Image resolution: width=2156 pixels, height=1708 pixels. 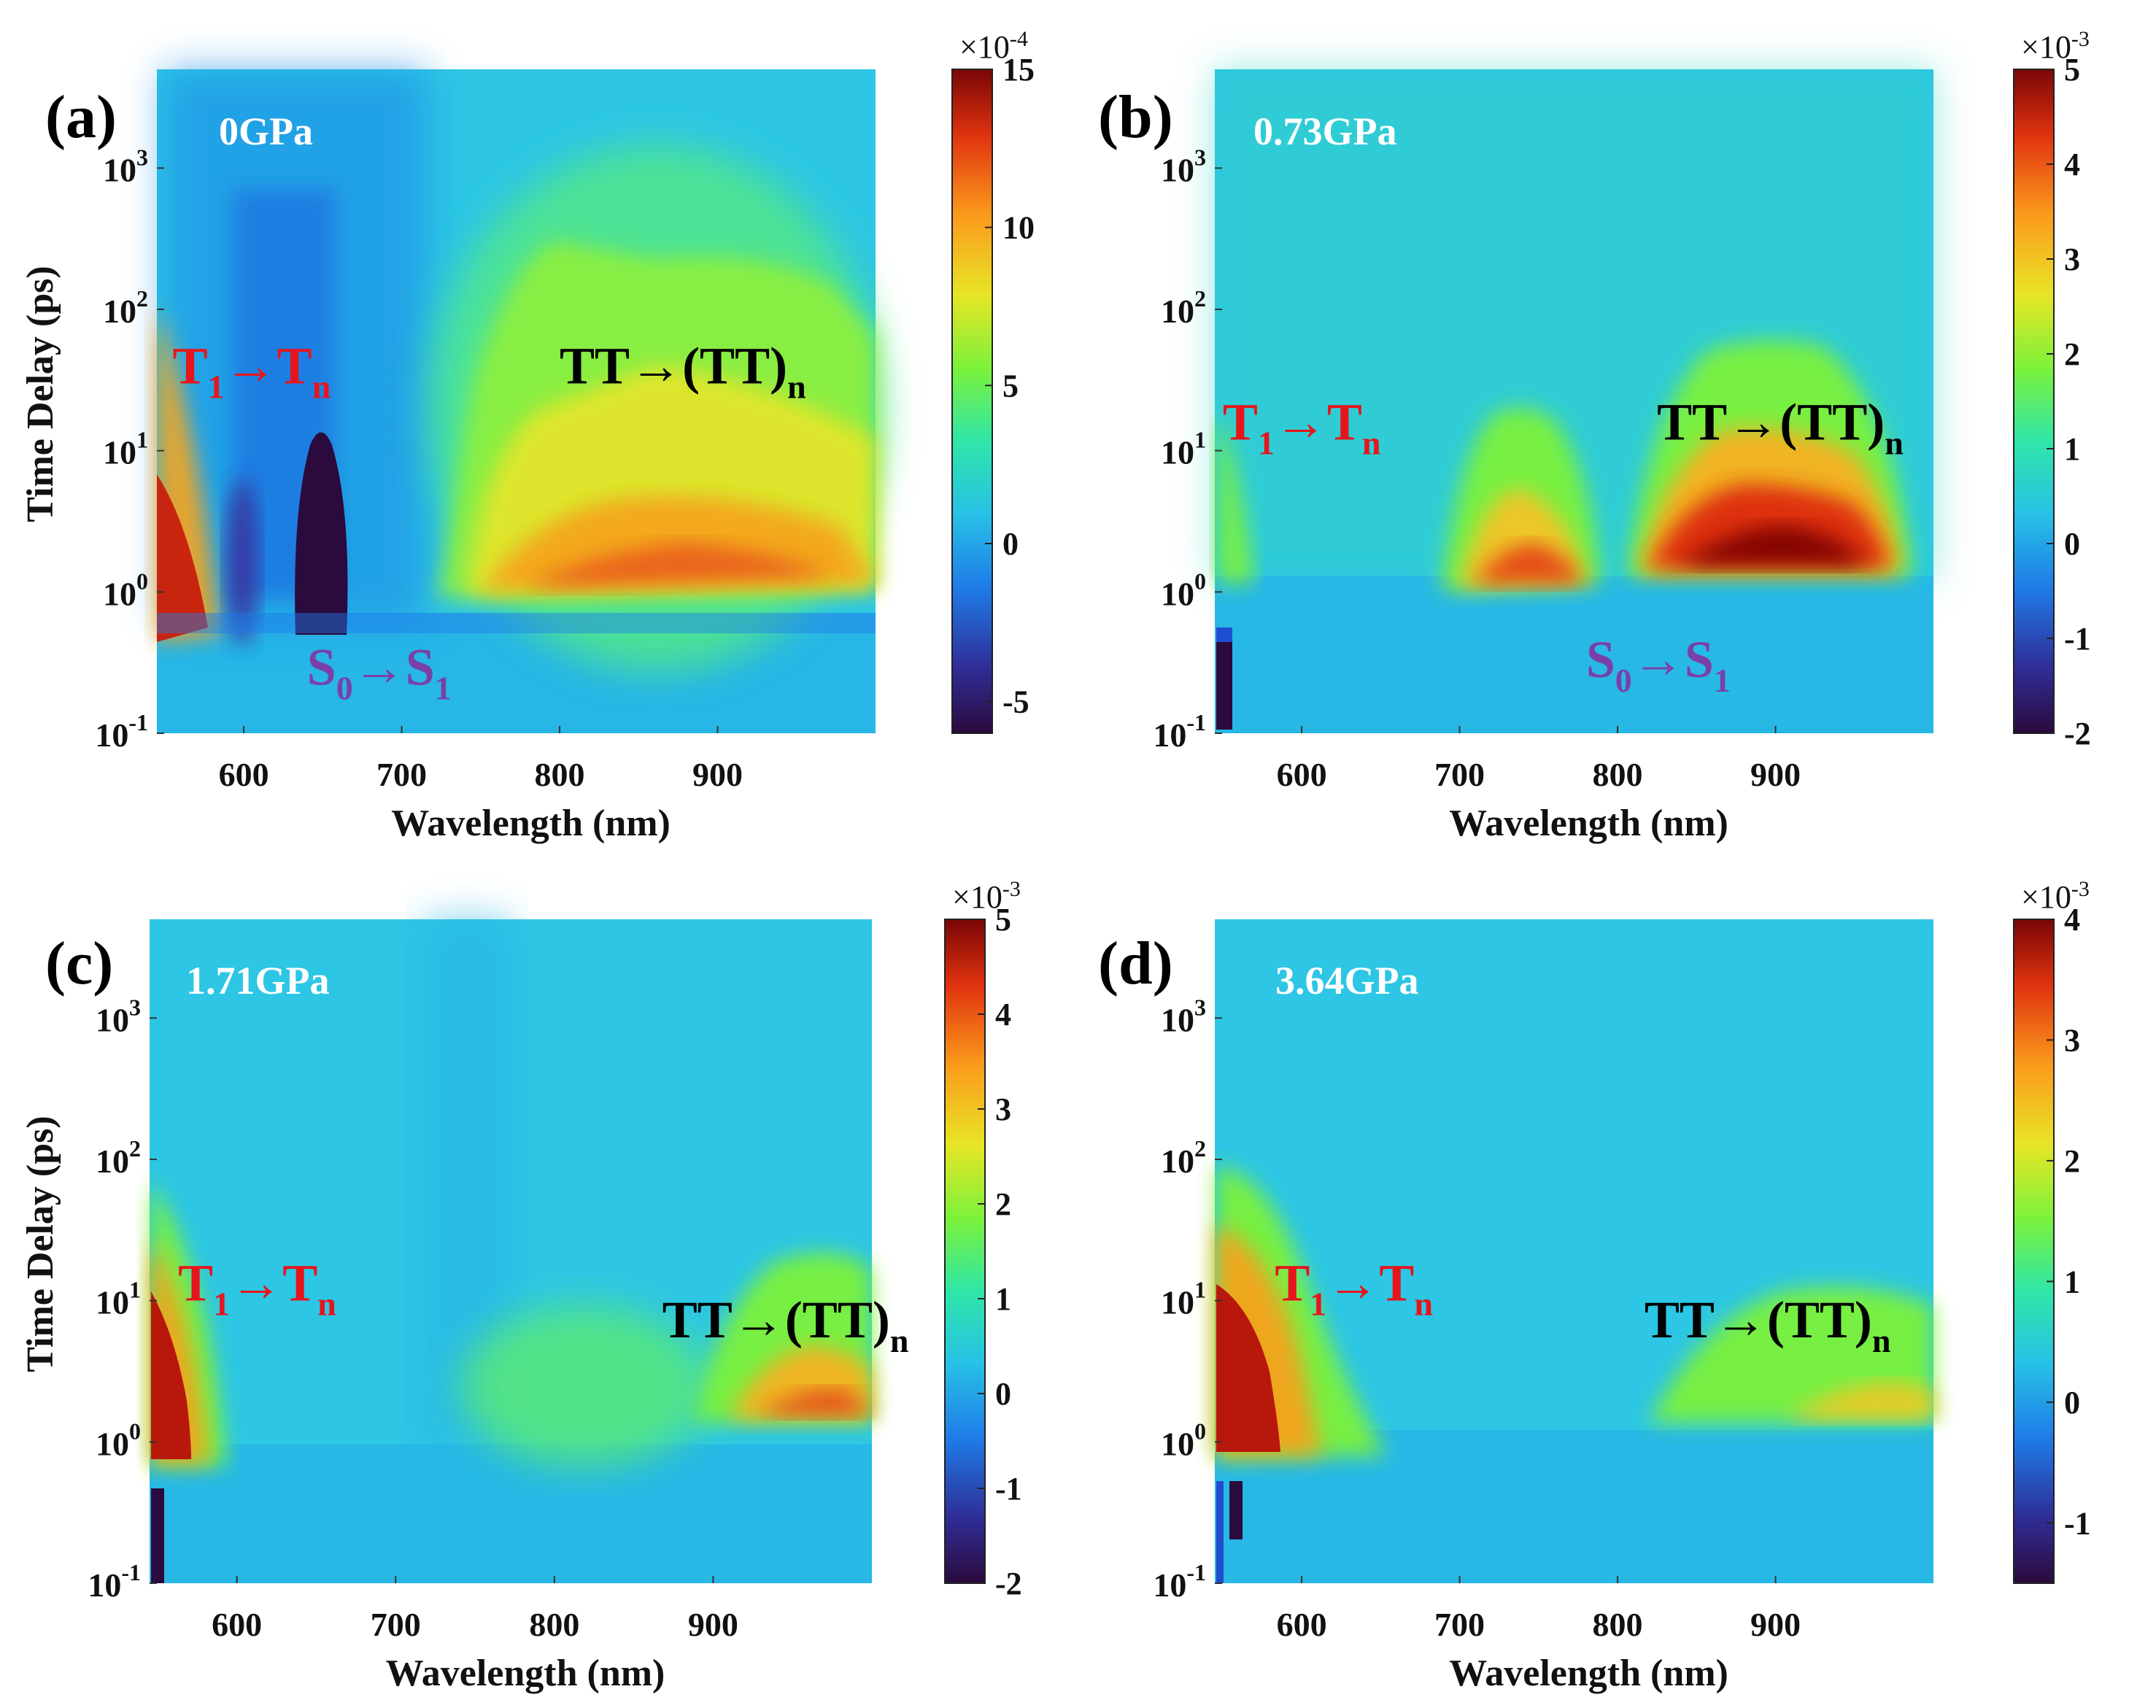 What do you see at coordinates (1018, 70) in the screenshot?
I see `colorbar-tick-label: 15` at bounding box center [1018, 70].